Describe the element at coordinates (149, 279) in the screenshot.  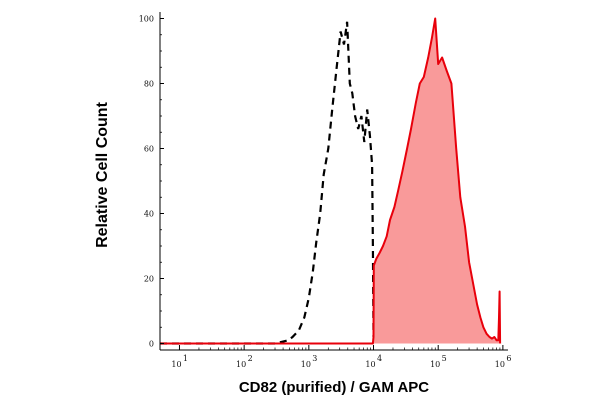
I see `y-tick-label: 20` at that location.